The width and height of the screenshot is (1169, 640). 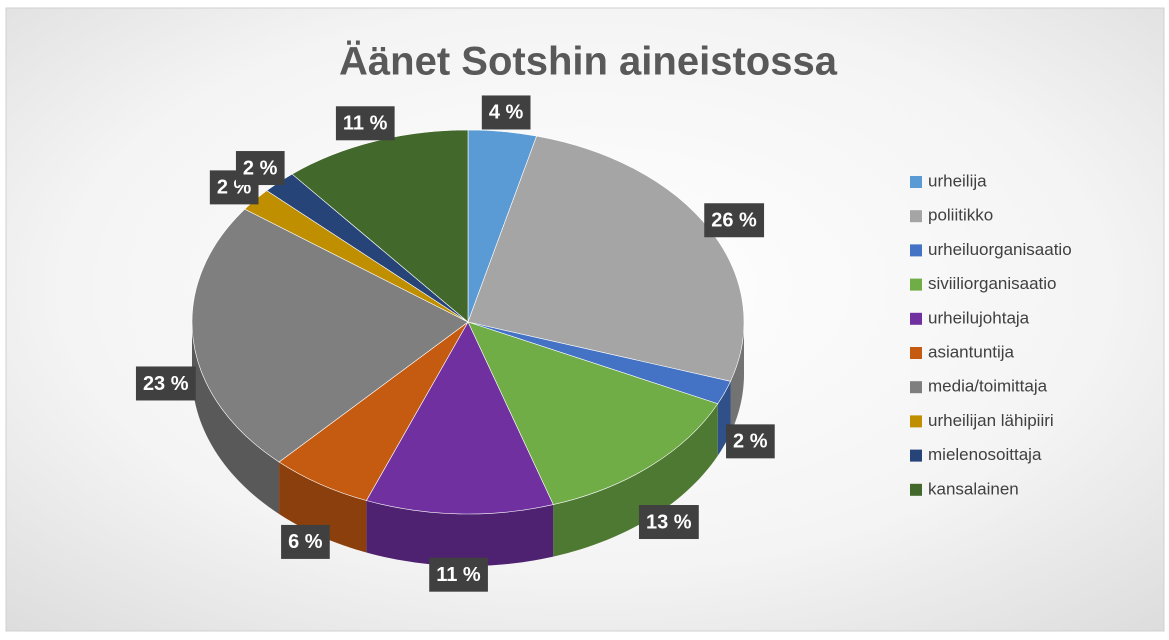 I want to click on legend-label: urheilijan lähipiiri, so click(x=991, y=420).